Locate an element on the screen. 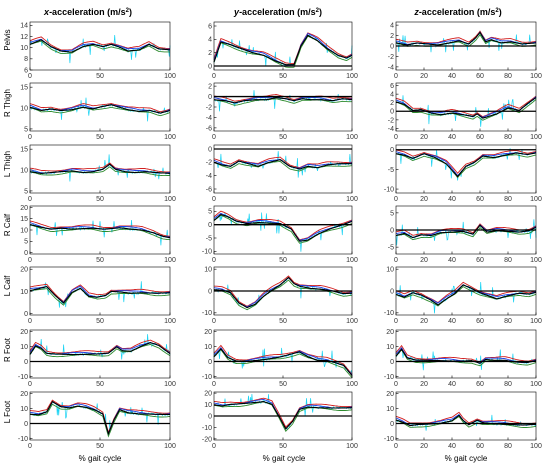 The width and height of the screenshot is (550, 466). x-axis-label-col3: % gait cycle is located at coordinates (466, 458).